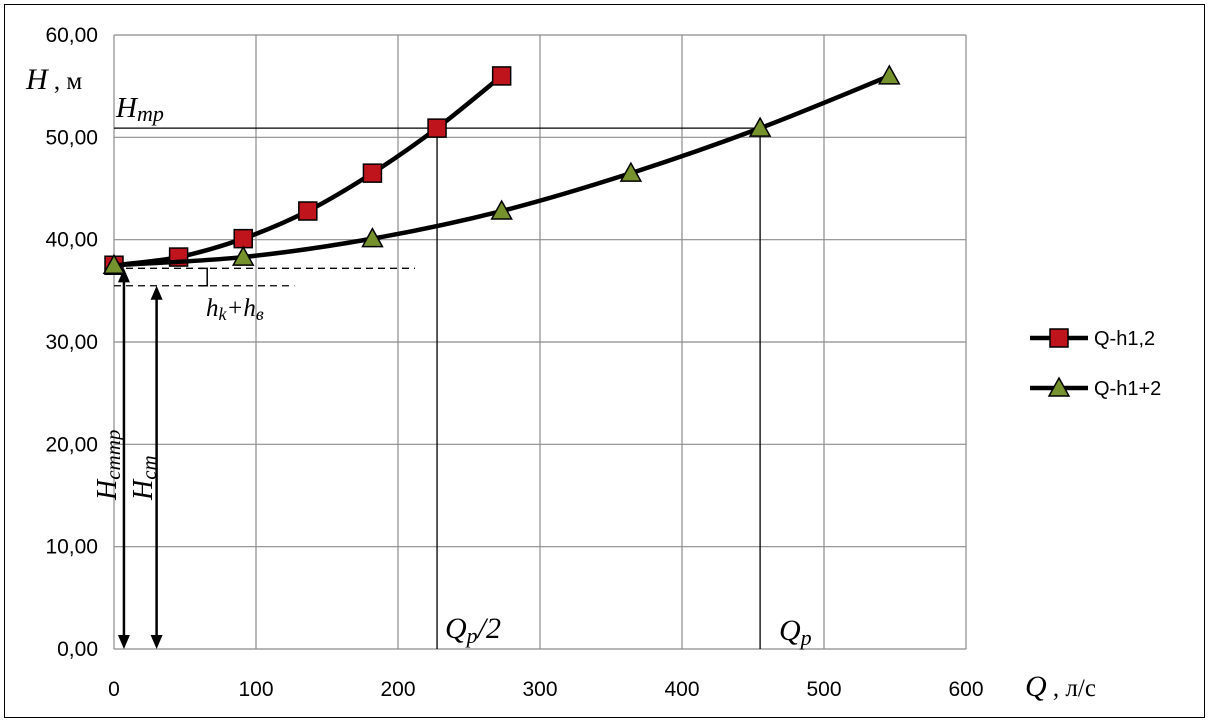 This screenshot has height=724, width=1211. What do you see at coordinates (139, 109) in the screenshot?
I see `h-tr-label: Hтр` at bounding box center [139, 109].